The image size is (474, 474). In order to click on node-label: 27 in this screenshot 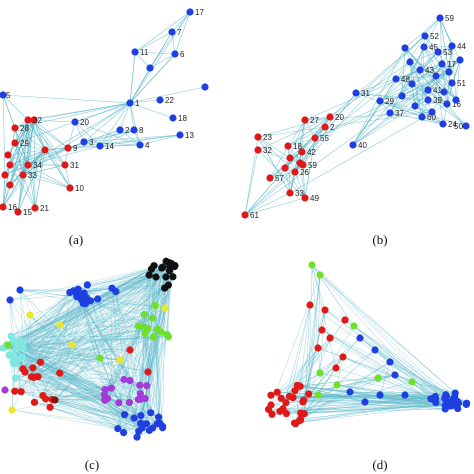, I will do `click(314, 120)`.